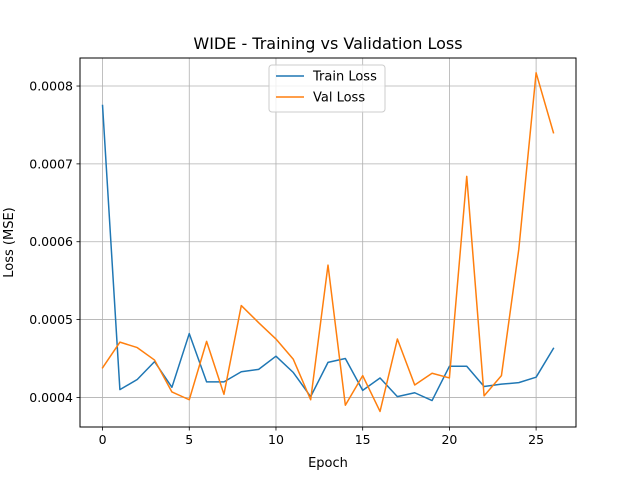  Describe the element at coordinates (103, 439) in the screenshot. I see `x-tick-label: 0` at that location.